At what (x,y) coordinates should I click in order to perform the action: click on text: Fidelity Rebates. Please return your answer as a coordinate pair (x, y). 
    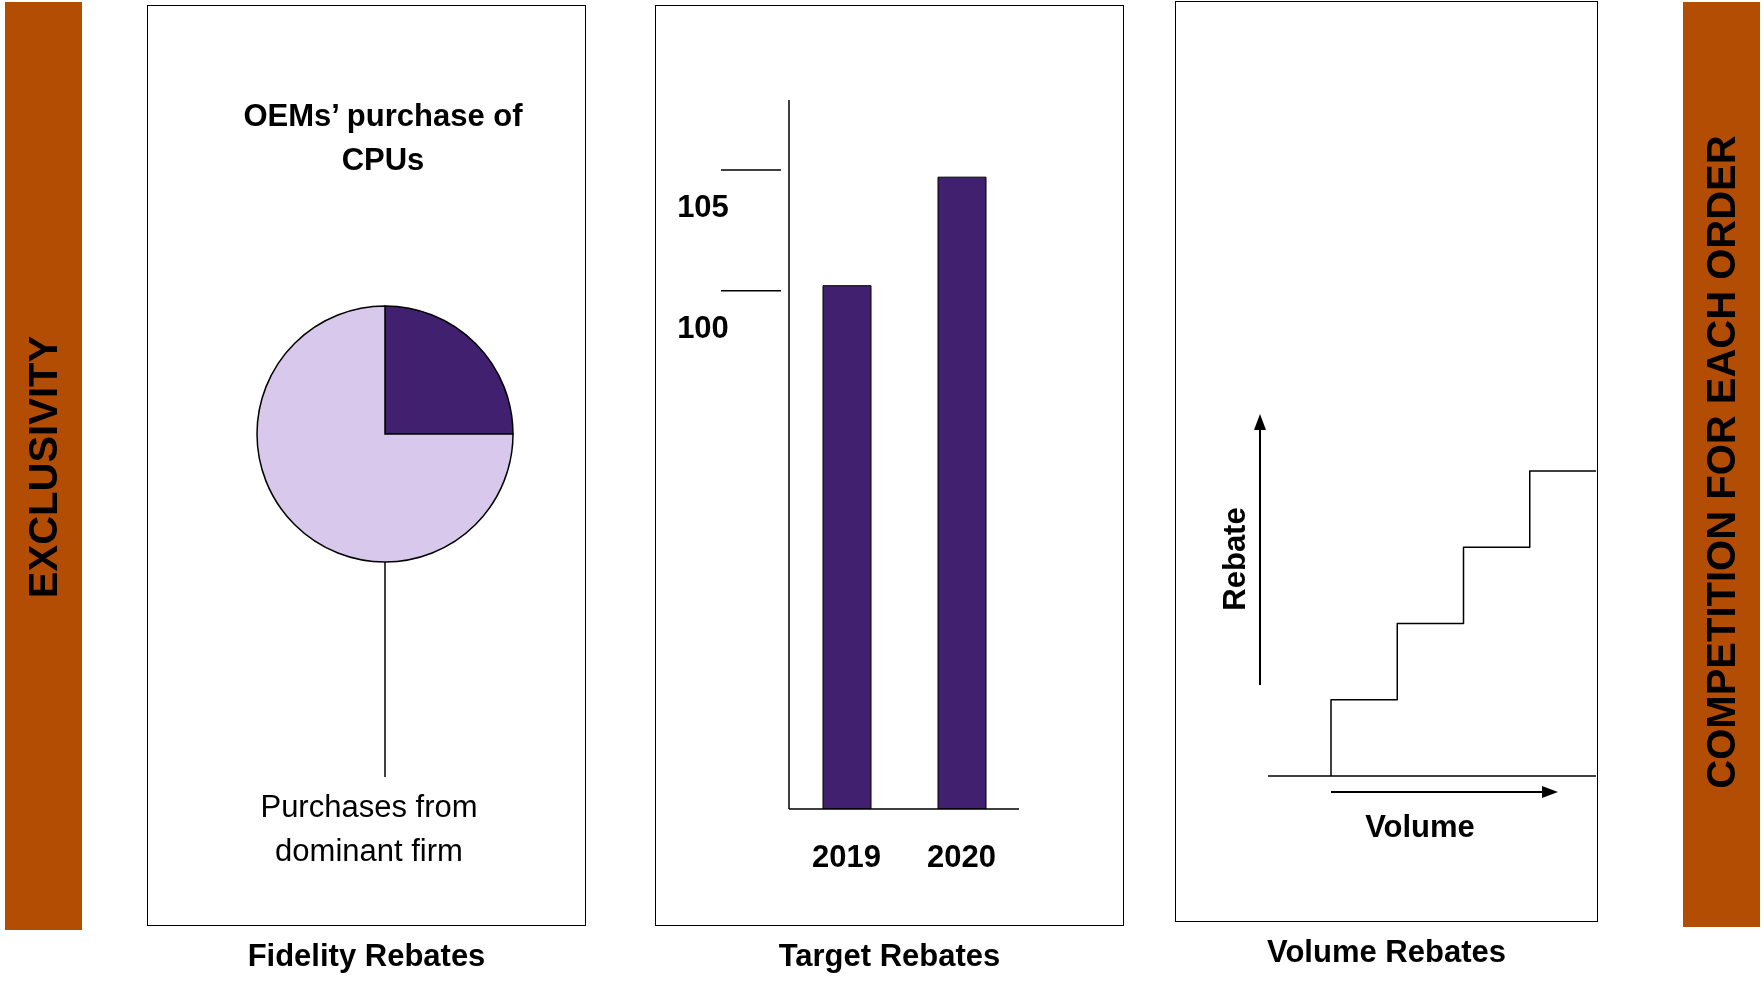
    Looking at the image, I should click on (366, 956).